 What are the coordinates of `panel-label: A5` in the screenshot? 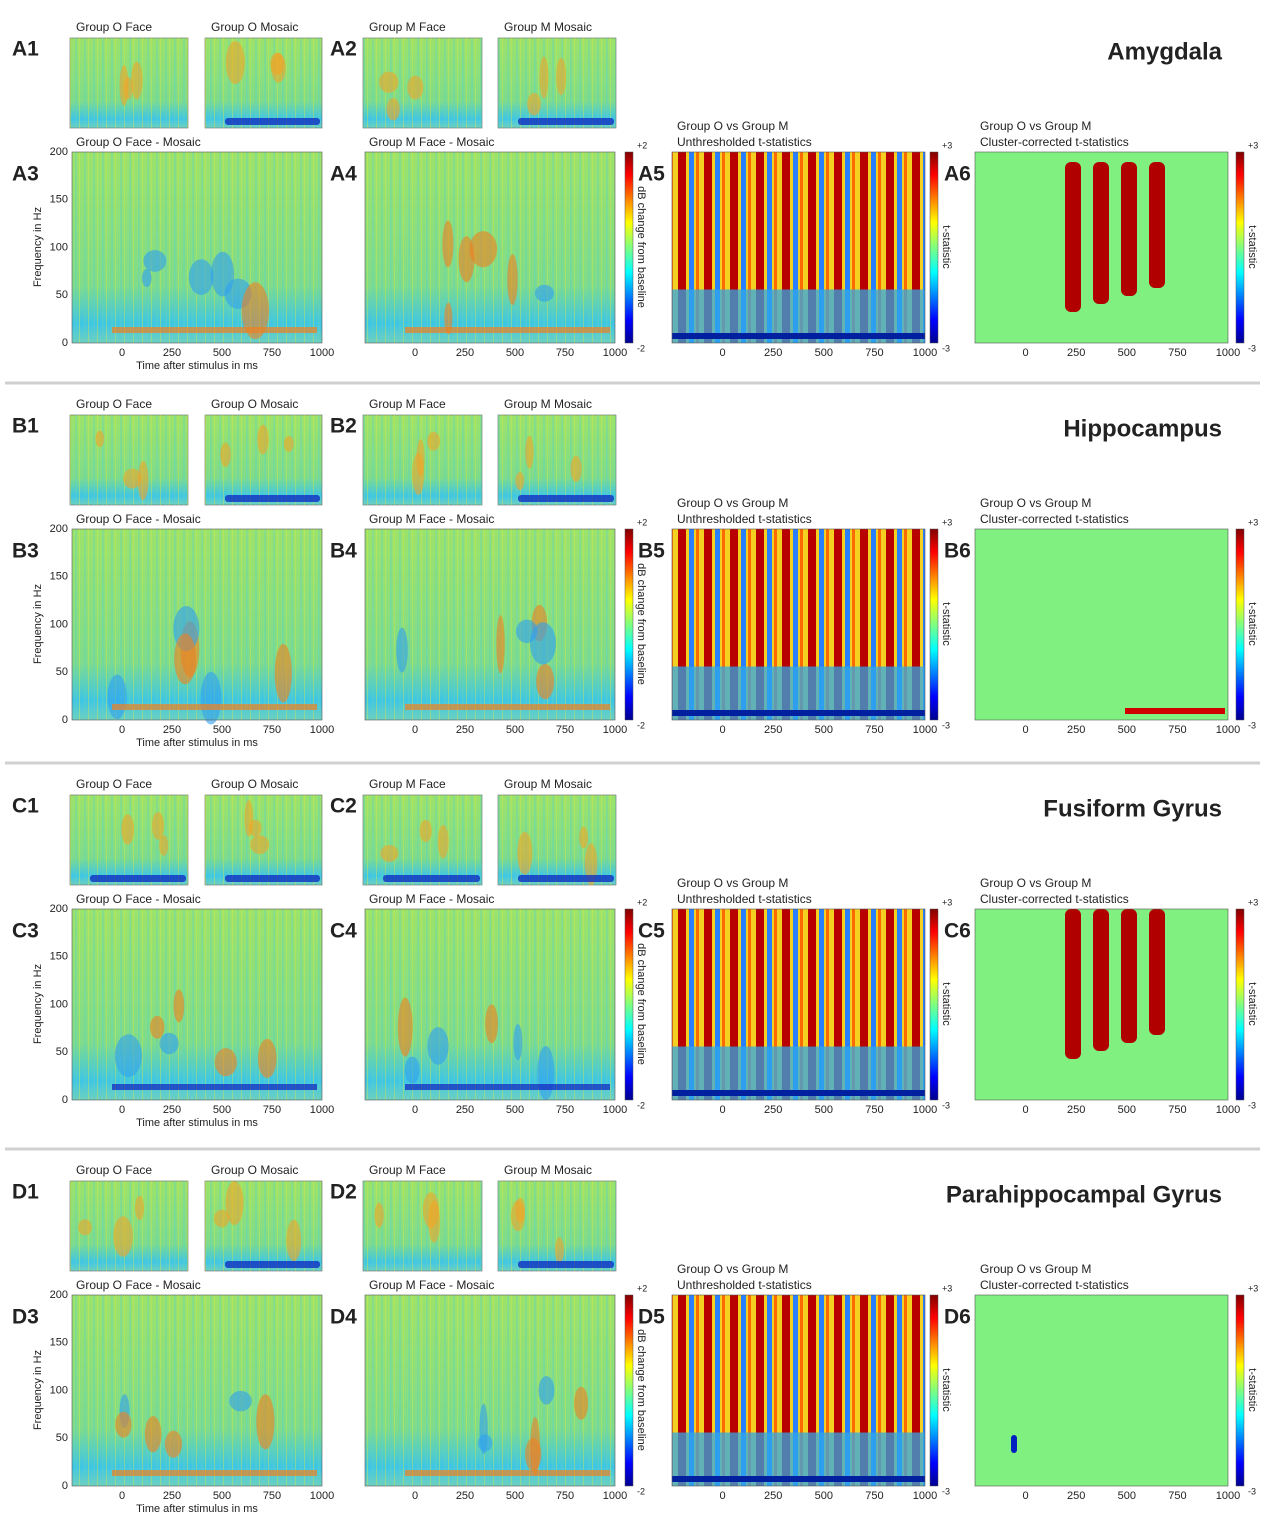 It's located at (651, 174).